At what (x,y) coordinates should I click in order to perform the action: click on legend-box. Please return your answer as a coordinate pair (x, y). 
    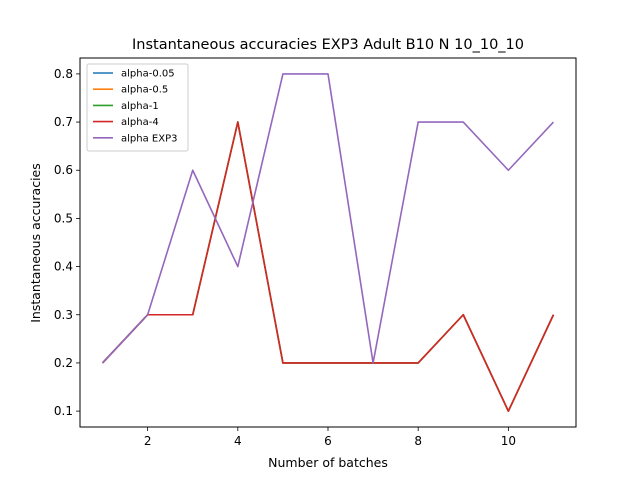
    Looking at the image, I should click on (137, 107).